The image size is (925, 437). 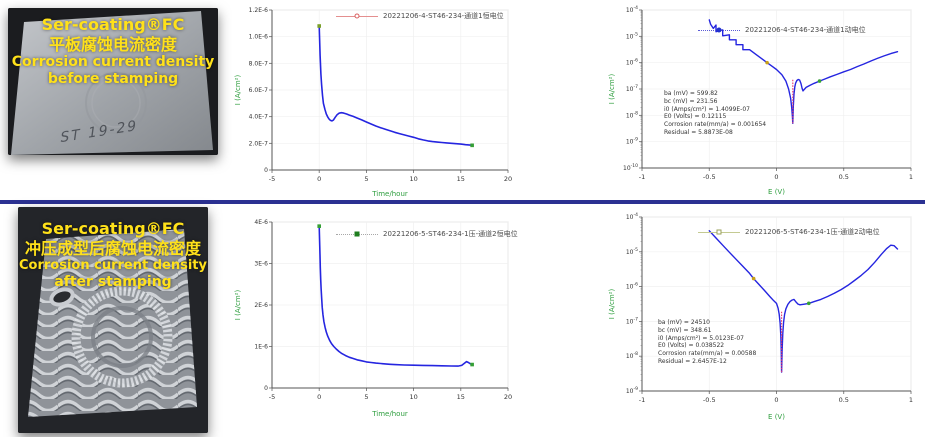 I want to click on caption-chinese: 平板腐蚀电流密度, so click(x=112, y=44).